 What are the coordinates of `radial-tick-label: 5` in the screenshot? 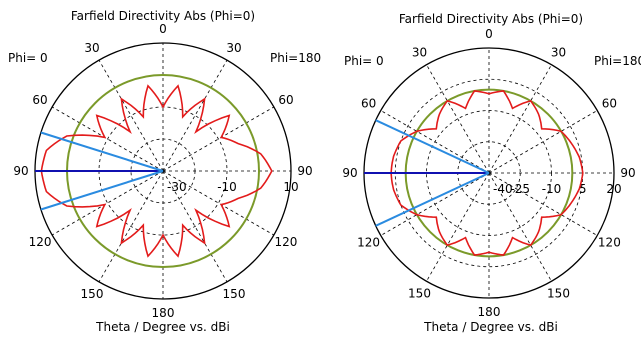 It's located at (583, 189).